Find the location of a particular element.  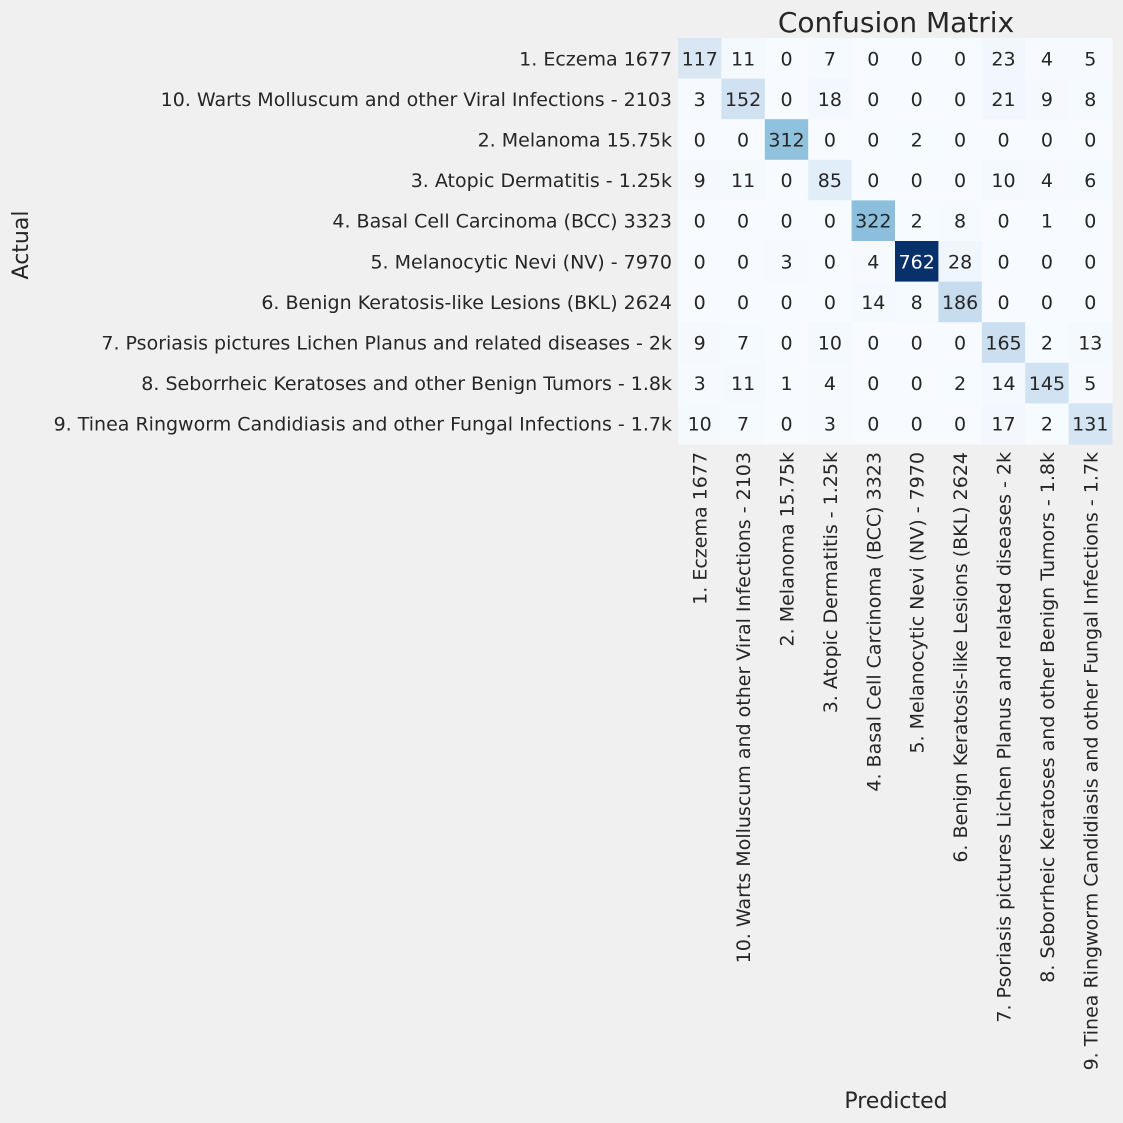

cell-value-label: 186 is located at coordinates (960, 303).